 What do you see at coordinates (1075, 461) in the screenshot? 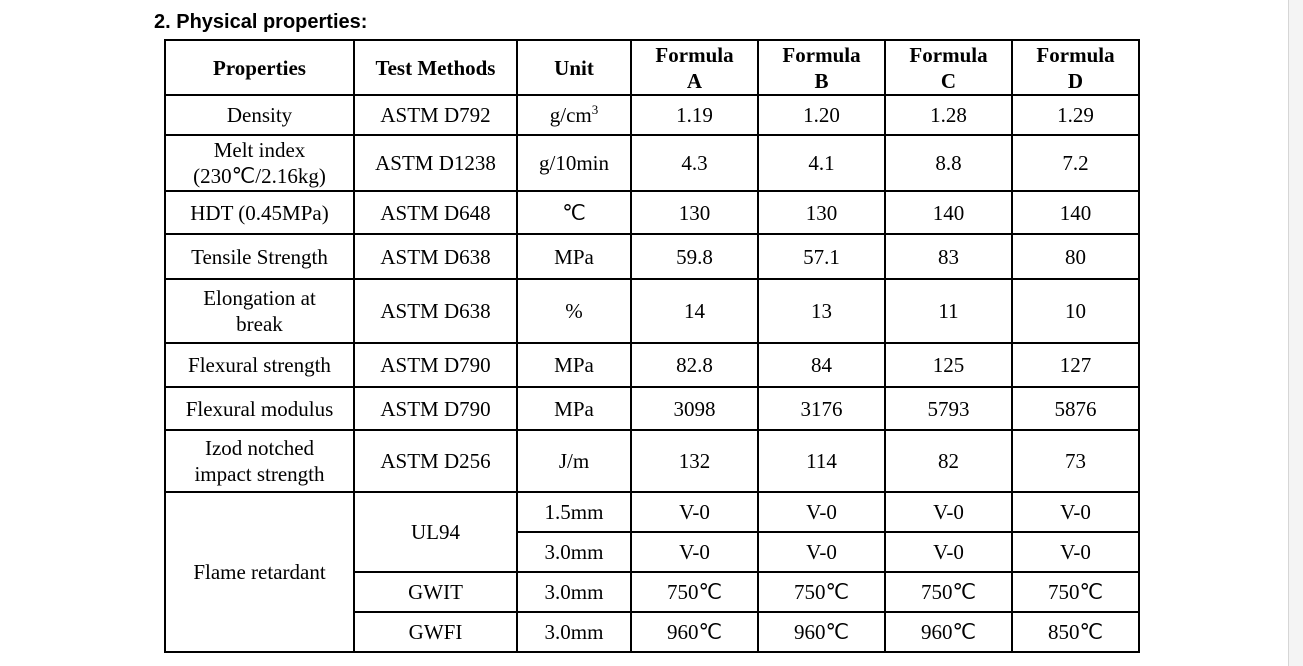
I see `formula-d-value: 73` at bounding box center [1075, 461].